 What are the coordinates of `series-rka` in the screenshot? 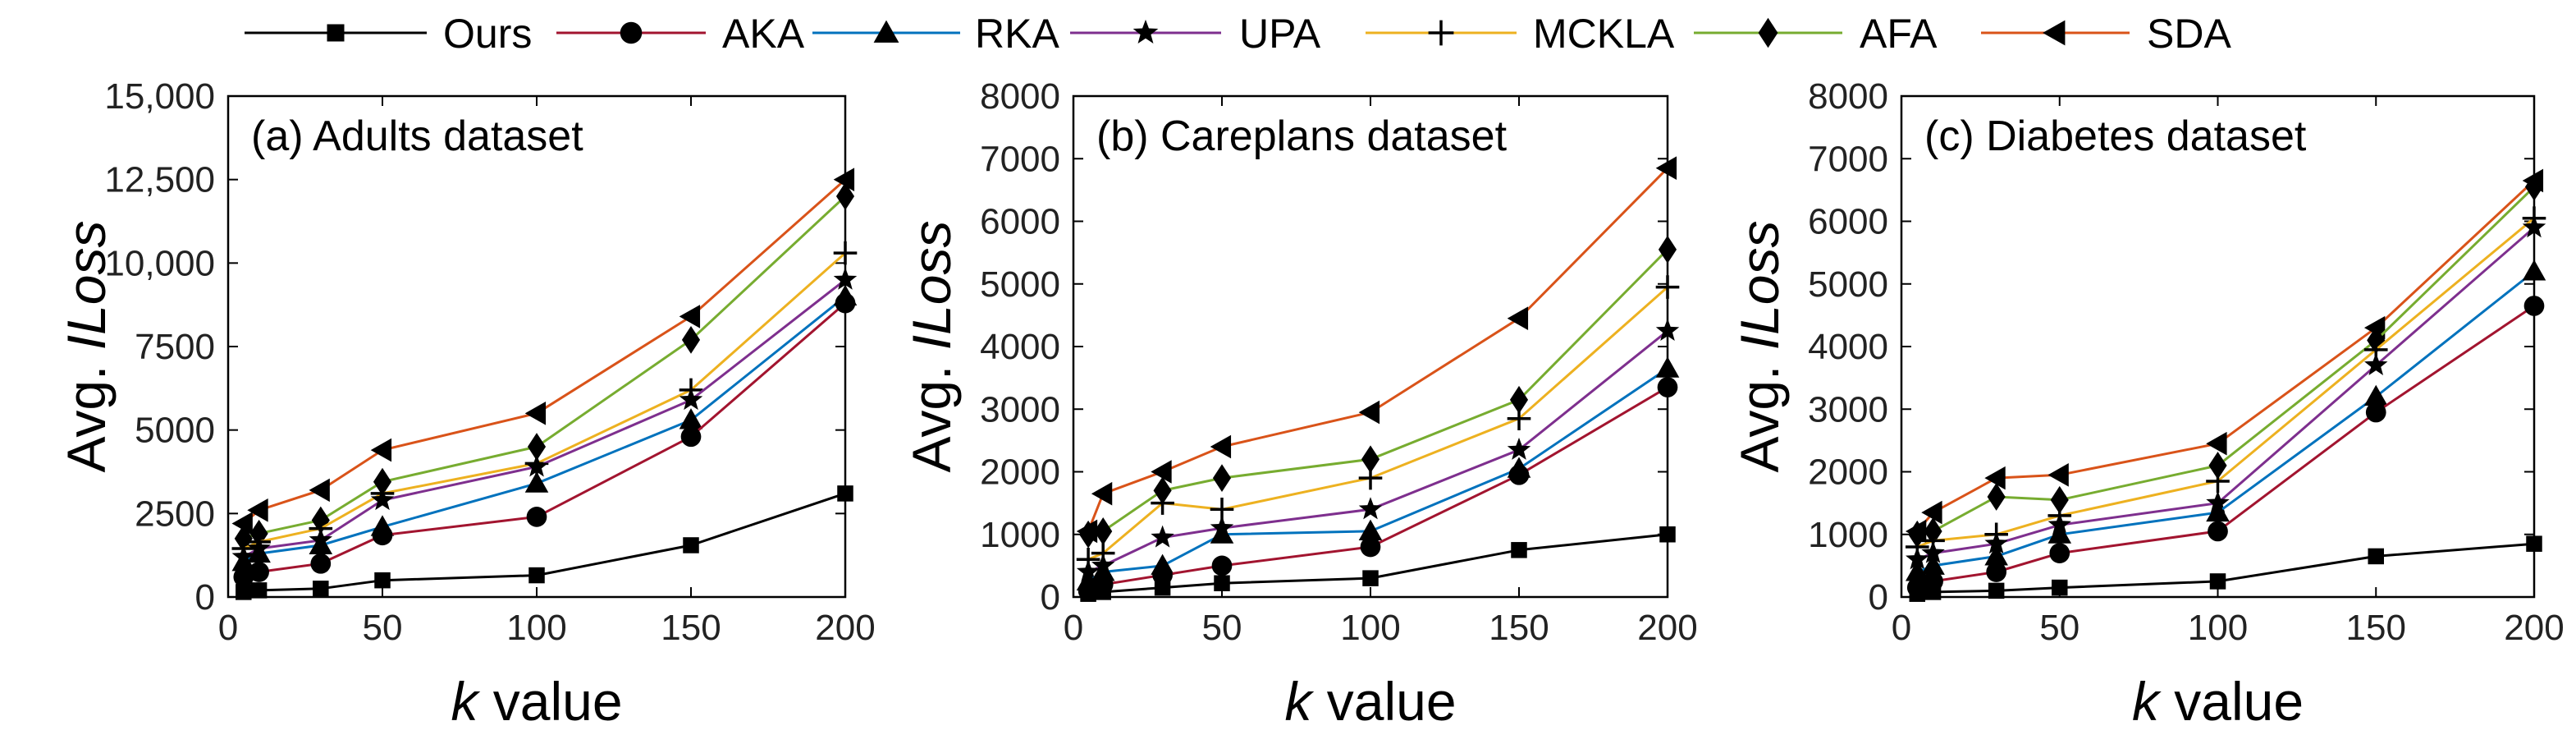 It's located at (2225, 420).